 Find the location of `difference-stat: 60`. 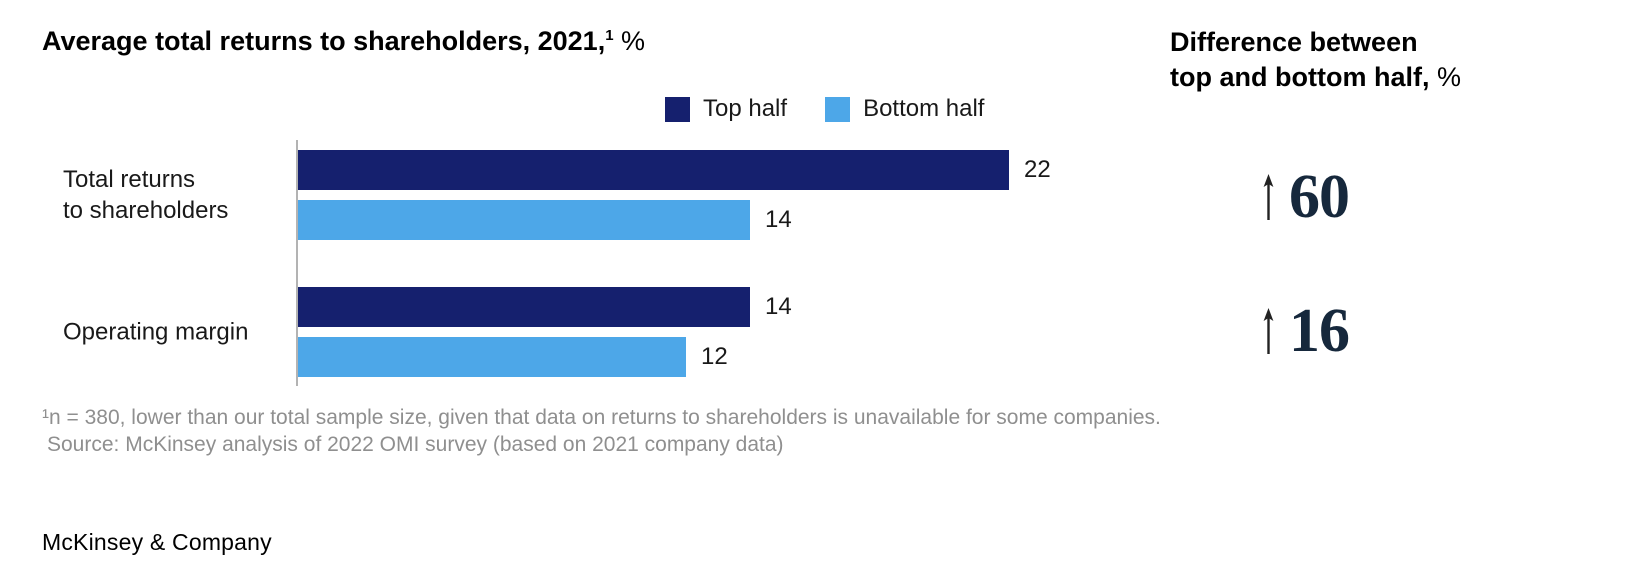

difference-stat: 60 is located at coordinates (1306, 197).